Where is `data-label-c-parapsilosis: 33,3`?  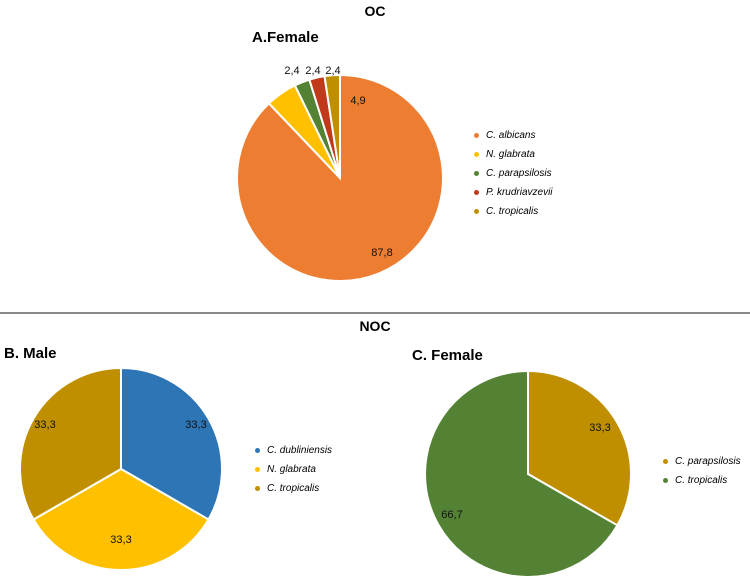 data-label-c-parapsilosis: 33,3 is located at coordinates (599, 428).